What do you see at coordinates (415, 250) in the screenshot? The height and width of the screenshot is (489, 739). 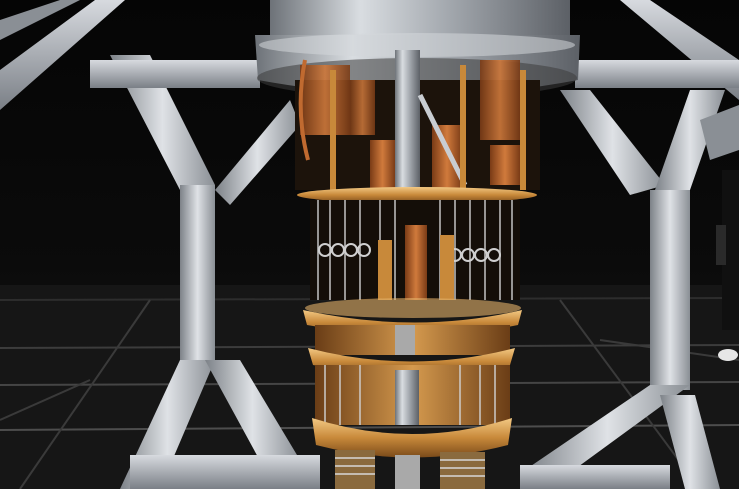 I see `wiring-section` at bounding box center [415, 250].